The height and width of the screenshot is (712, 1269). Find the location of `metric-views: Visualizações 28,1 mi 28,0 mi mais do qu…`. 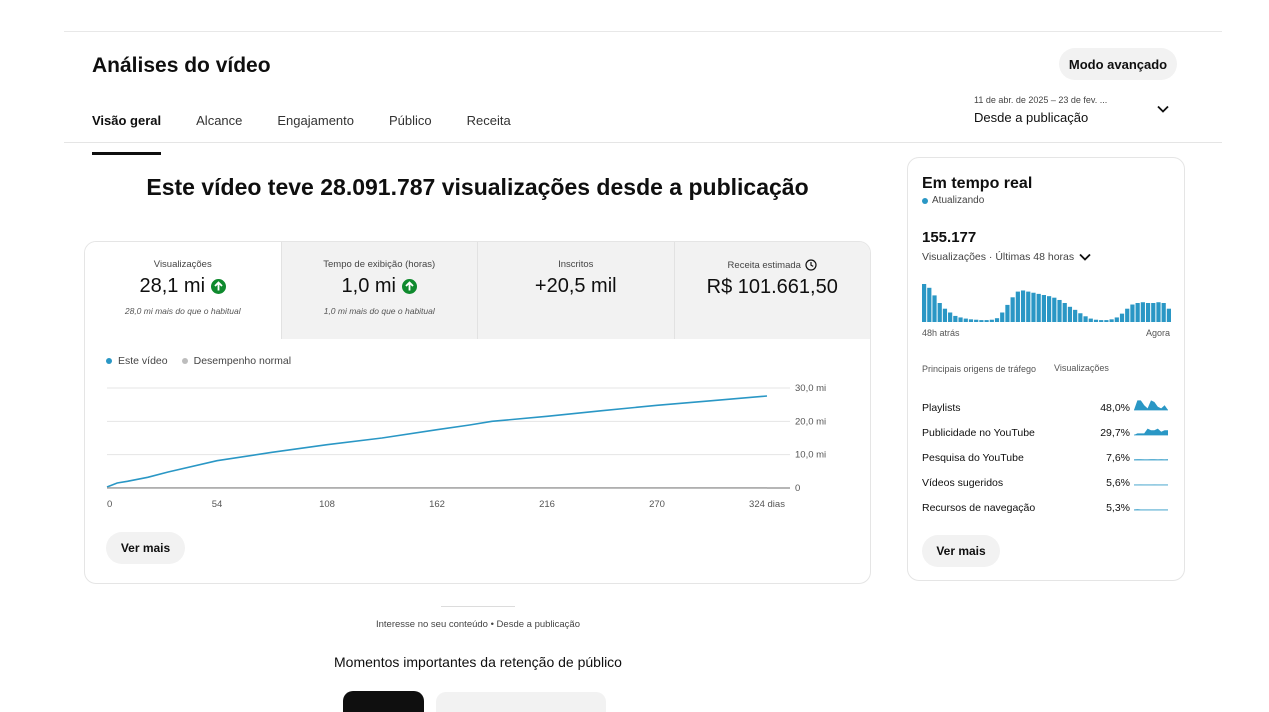

metric-views: Visualizações 28,1 mi 28,0 mi mais do qu… is located at coordinates (183, 290).